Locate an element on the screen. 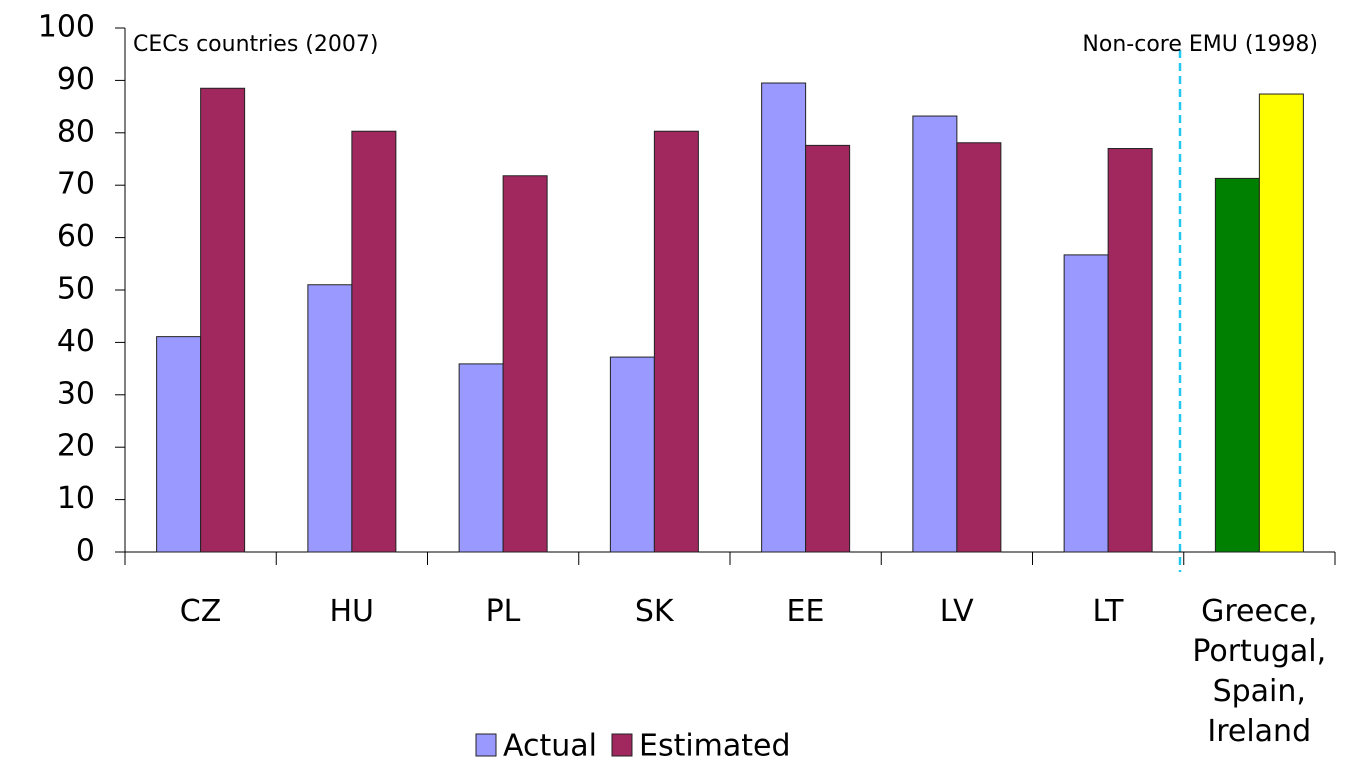  y-tick-label: 10 is located at coordinates (76, 498).